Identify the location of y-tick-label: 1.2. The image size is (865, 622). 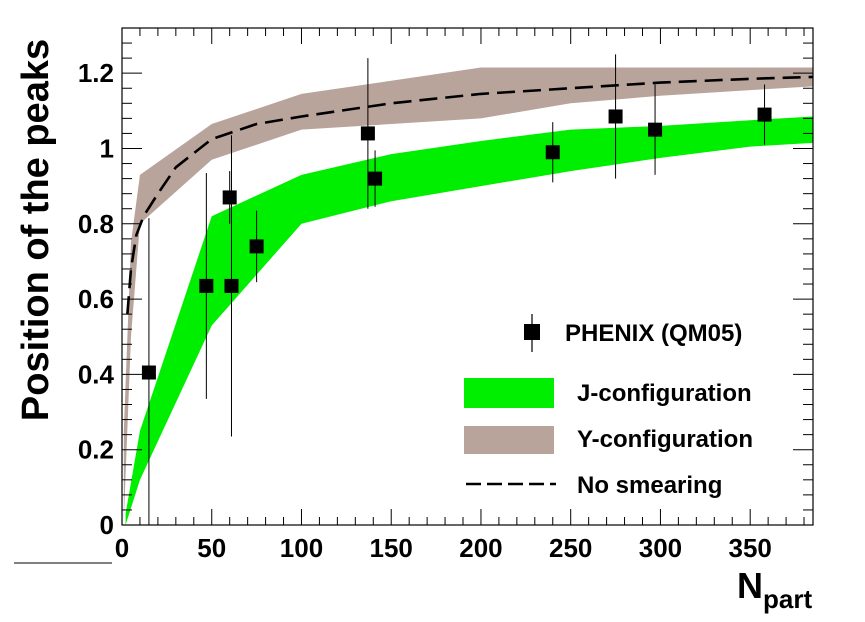
(96, 73).